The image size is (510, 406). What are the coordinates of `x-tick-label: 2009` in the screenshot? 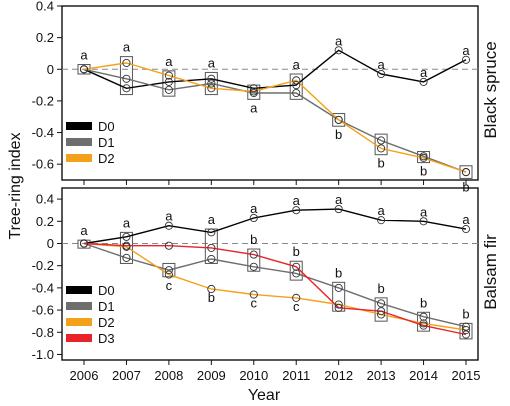 It's located at (211, 375).